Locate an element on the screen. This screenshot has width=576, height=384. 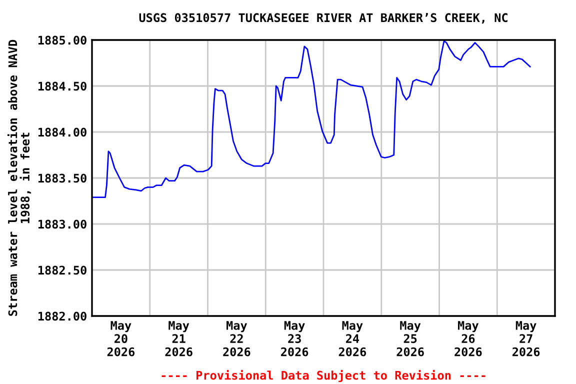
y-tick-label: 1882.00 is located at coordinates (62, 316).